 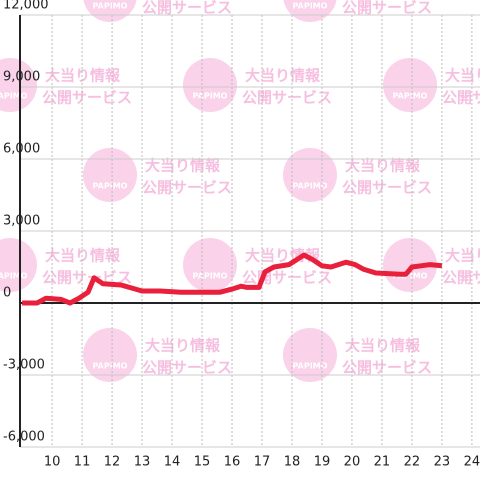 I want to click on x-tick-label: 13, so click(x=142, y=462).